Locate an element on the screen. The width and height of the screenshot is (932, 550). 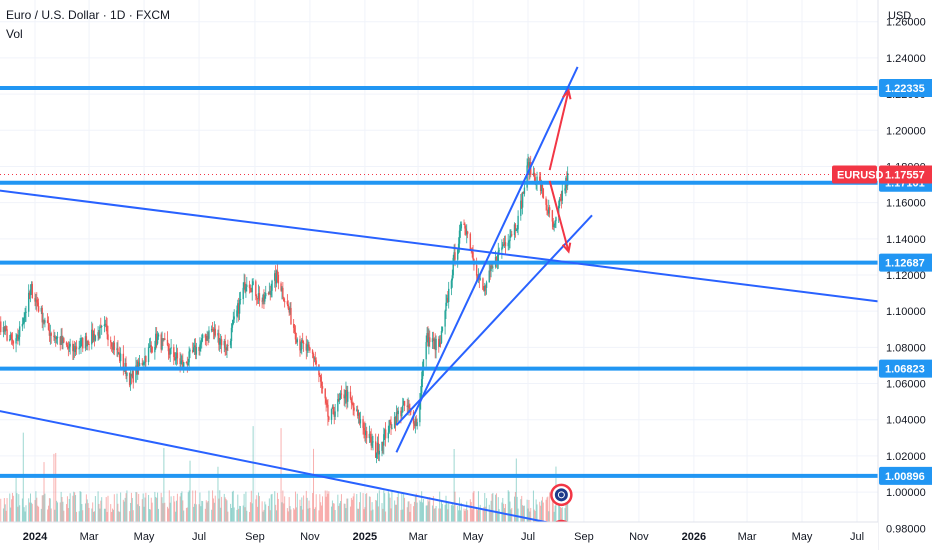
last-price-label: 1.17557 is located at coordinates (905, 175).